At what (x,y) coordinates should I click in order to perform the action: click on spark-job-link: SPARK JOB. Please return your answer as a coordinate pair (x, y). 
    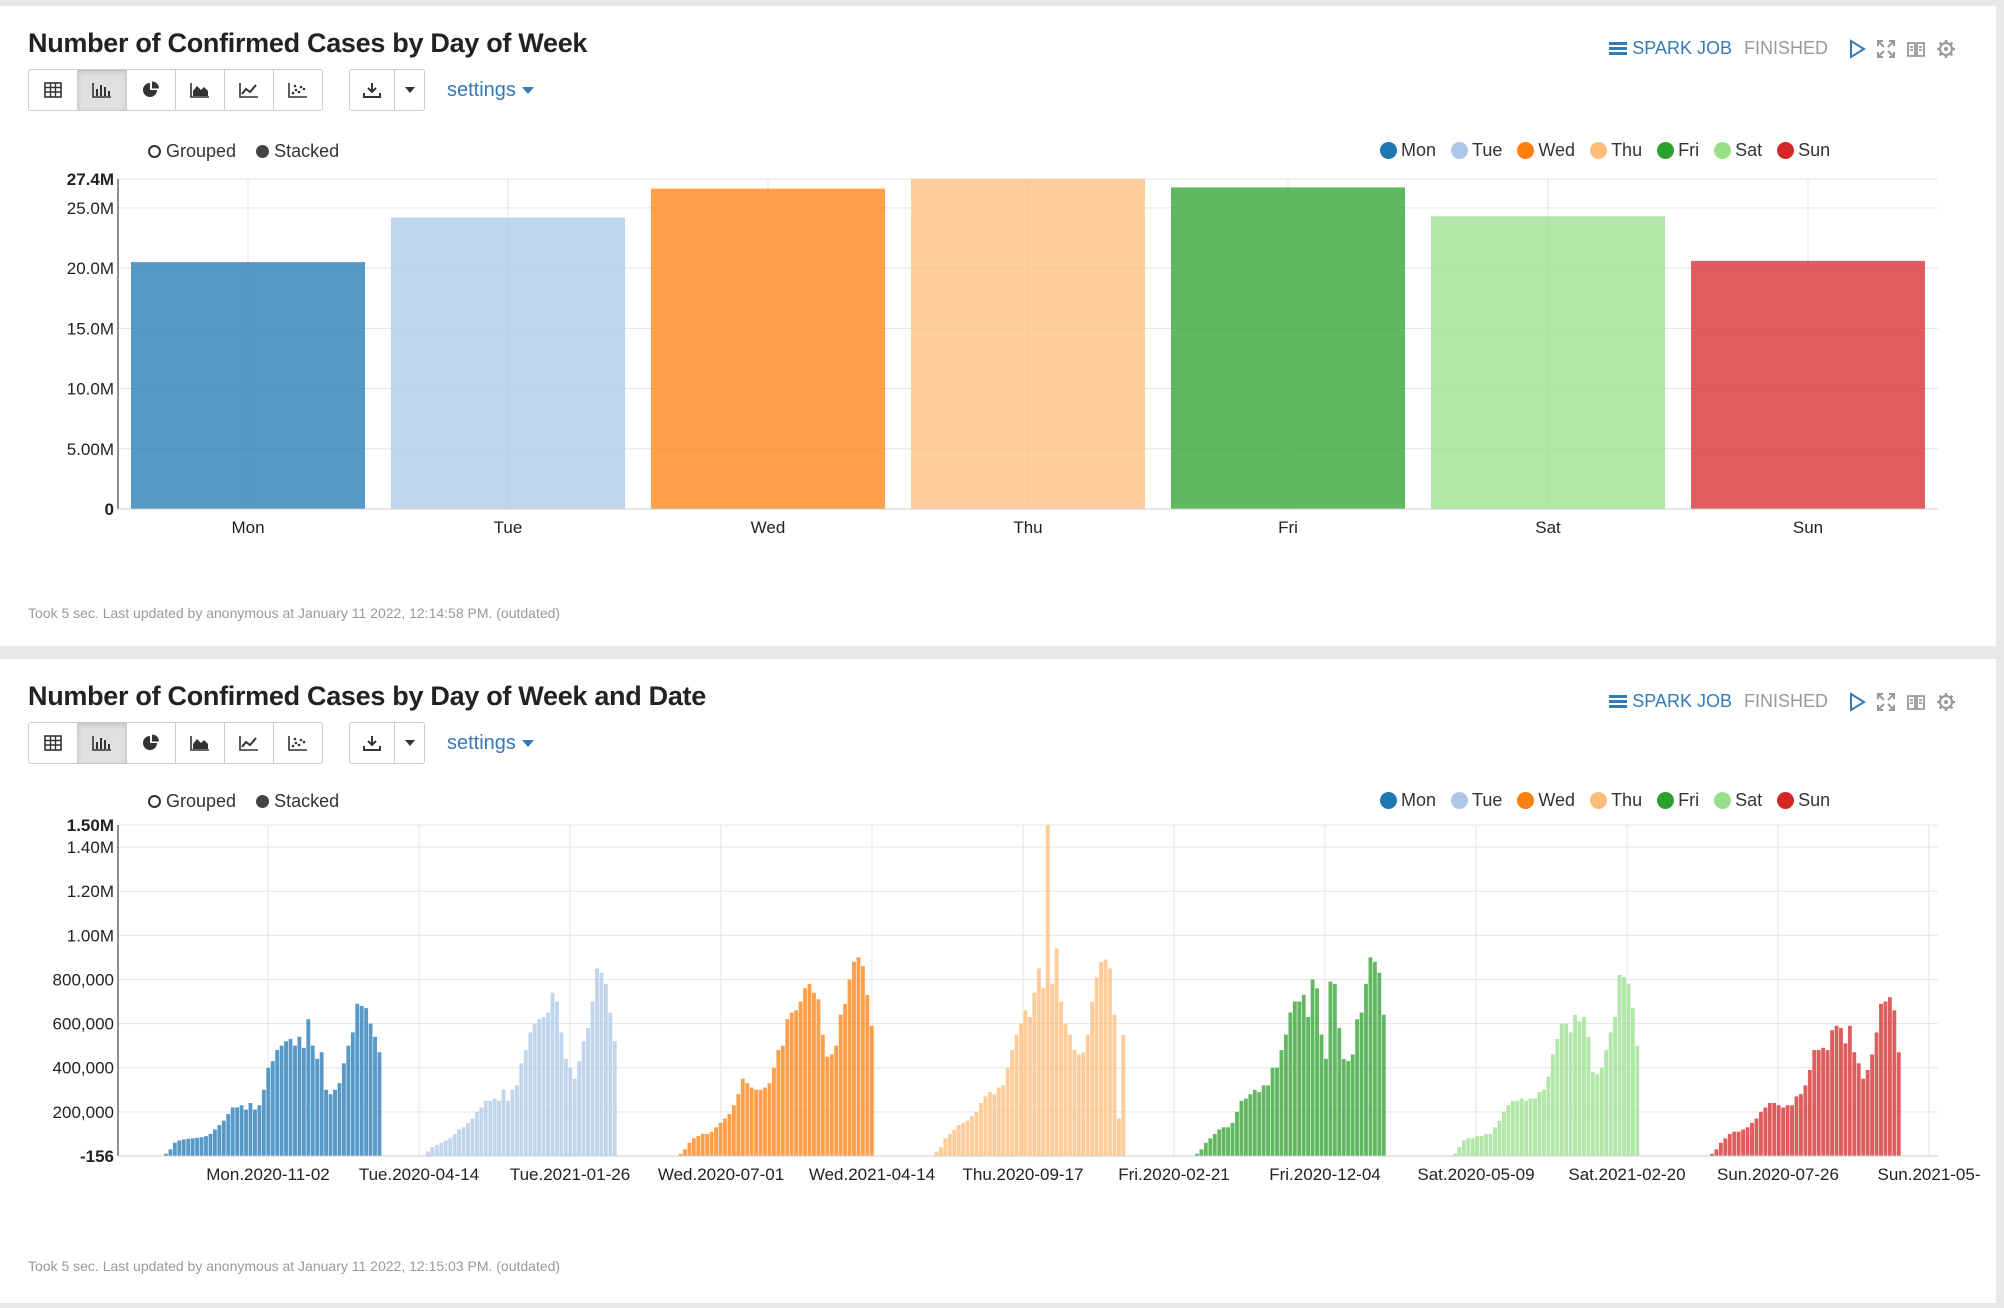
    Looking at the image, I should click on (1670, 48).